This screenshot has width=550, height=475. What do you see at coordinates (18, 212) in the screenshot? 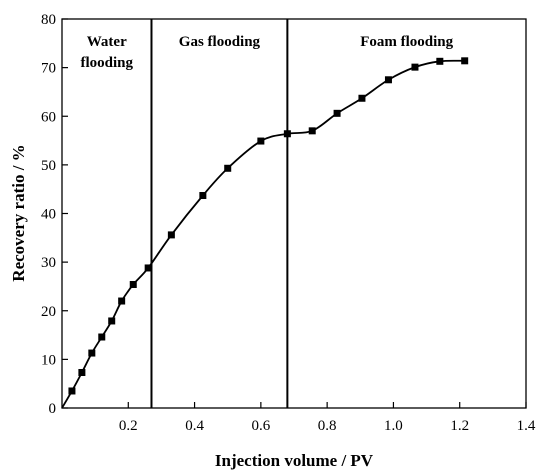
I see `y-axis-title: Recovery ratio / %` at bounding box center [18, 212].